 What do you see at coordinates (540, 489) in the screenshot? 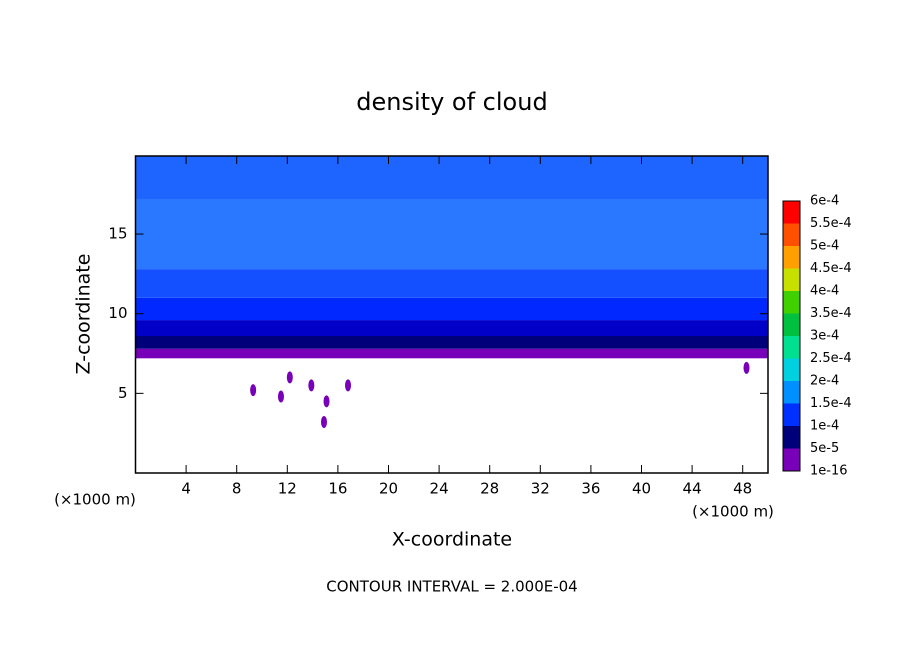
I see `x-tick-label: 32` at bounding box center [540, 489].